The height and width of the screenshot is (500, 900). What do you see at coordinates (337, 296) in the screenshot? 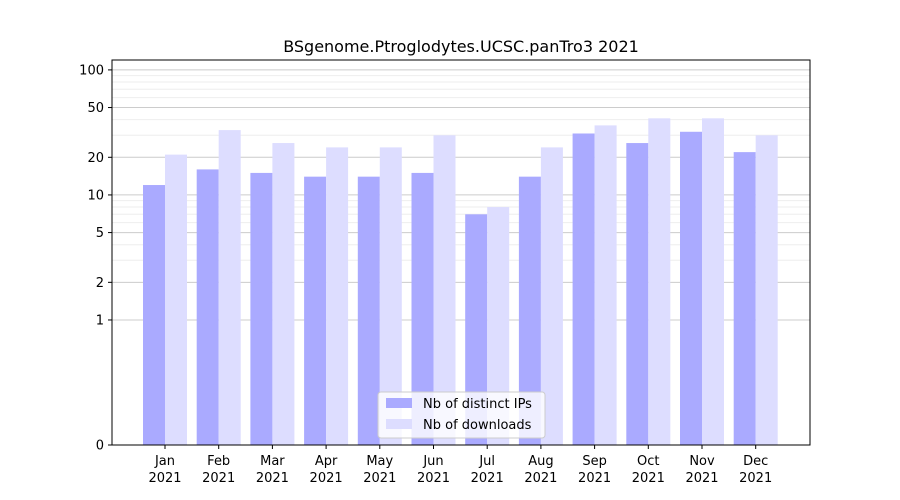
I see `bar-downloads-apr` at bounding box center [337, 296].